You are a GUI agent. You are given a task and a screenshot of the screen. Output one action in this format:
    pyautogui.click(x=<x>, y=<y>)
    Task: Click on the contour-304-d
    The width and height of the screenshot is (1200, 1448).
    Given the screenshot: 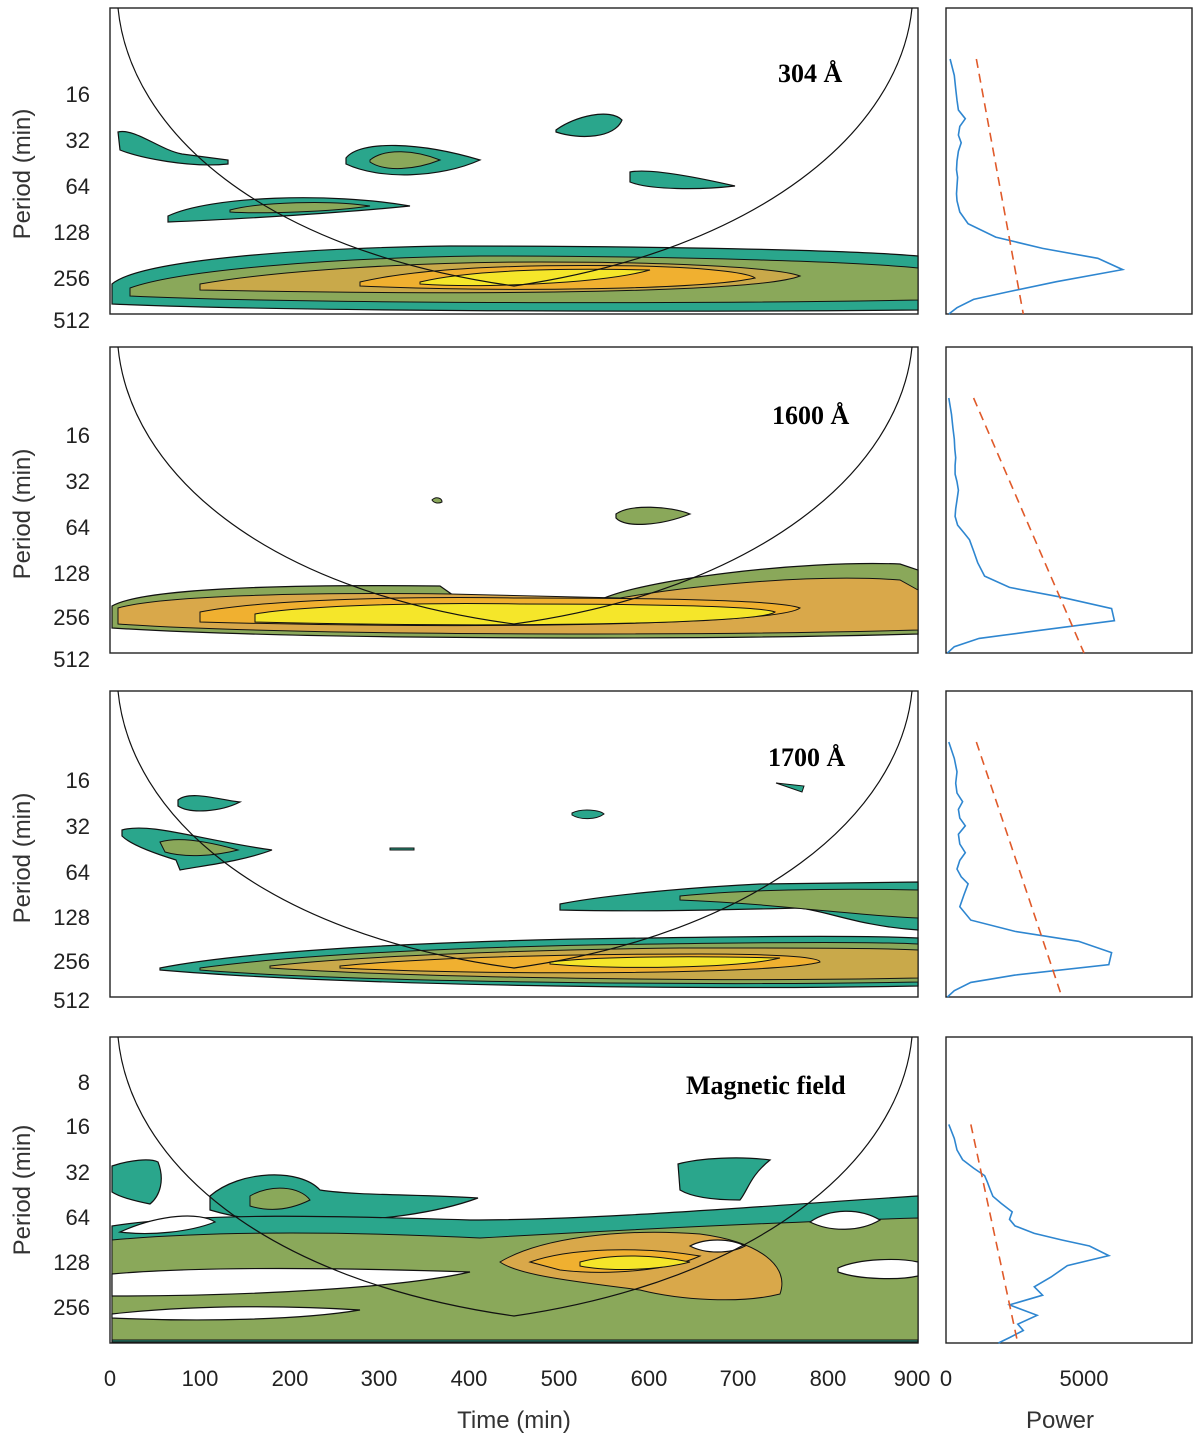 What is the action you would take?
    pyautogui.click(x=682, y=180)
    